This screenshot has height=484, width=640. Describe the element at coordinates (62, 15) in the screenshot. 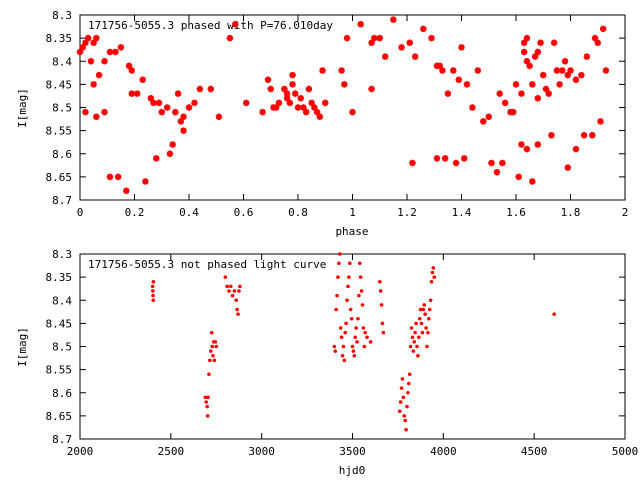

I see `phased-y-tick-label: 8.3` at that location.